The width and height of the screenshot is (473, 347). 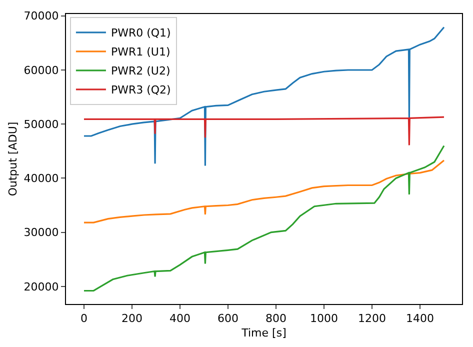 I want to click on x-tick-label: 1200, so click(x=372, y=319).